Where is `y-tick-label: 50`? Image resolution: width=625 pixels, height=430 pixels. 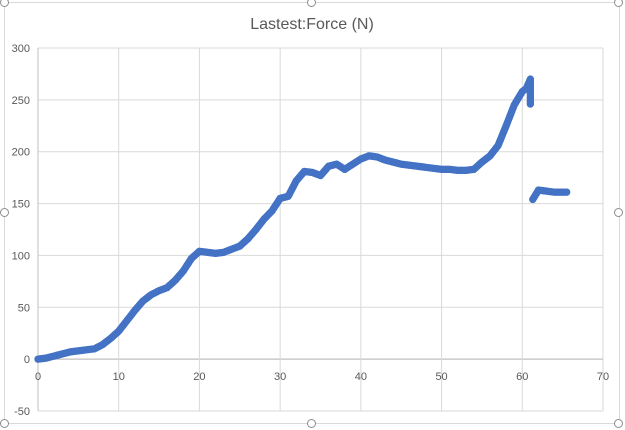 y-tick-label: 50 is located at coordinates (24, 308).